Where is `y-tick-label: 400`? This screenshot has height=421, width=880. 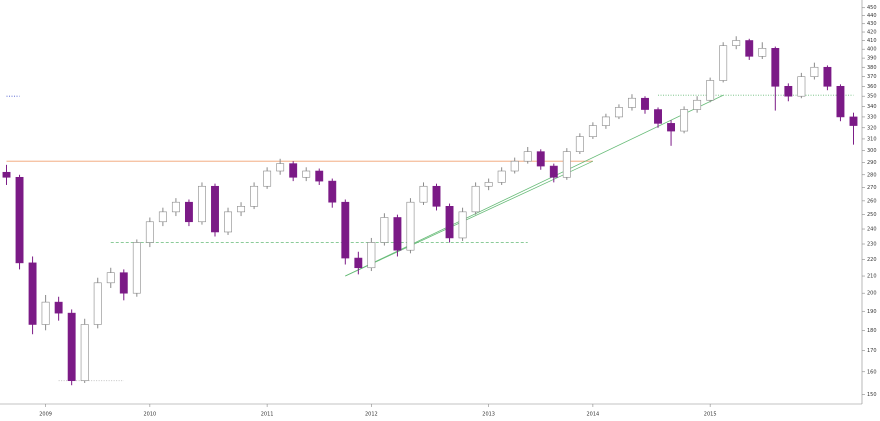
y-tick-label: 400 is located at coordinates (872, 50).